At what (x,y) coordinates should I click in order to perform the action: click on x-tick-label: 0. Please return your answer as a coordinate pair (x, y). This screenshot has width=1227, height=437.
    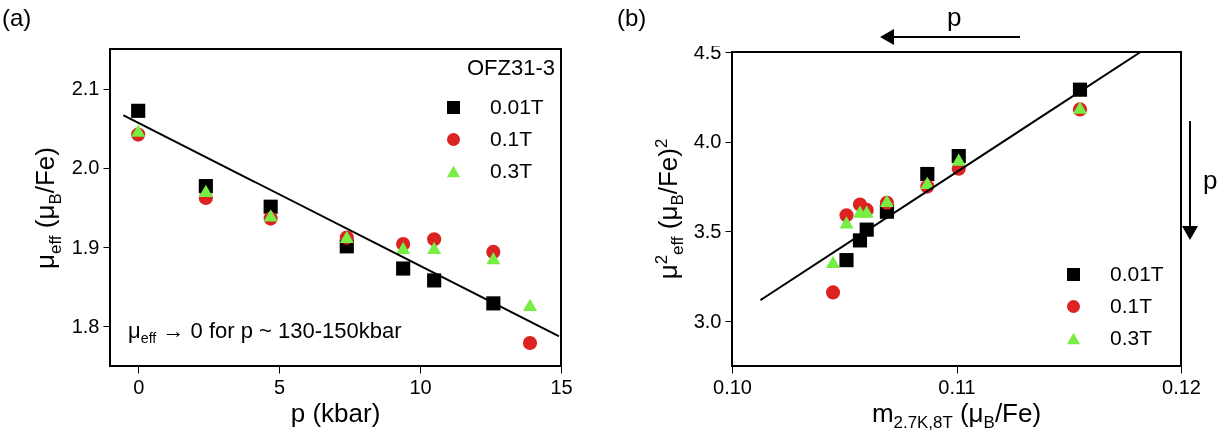
    Looking at the image, I should click on (139, 386).